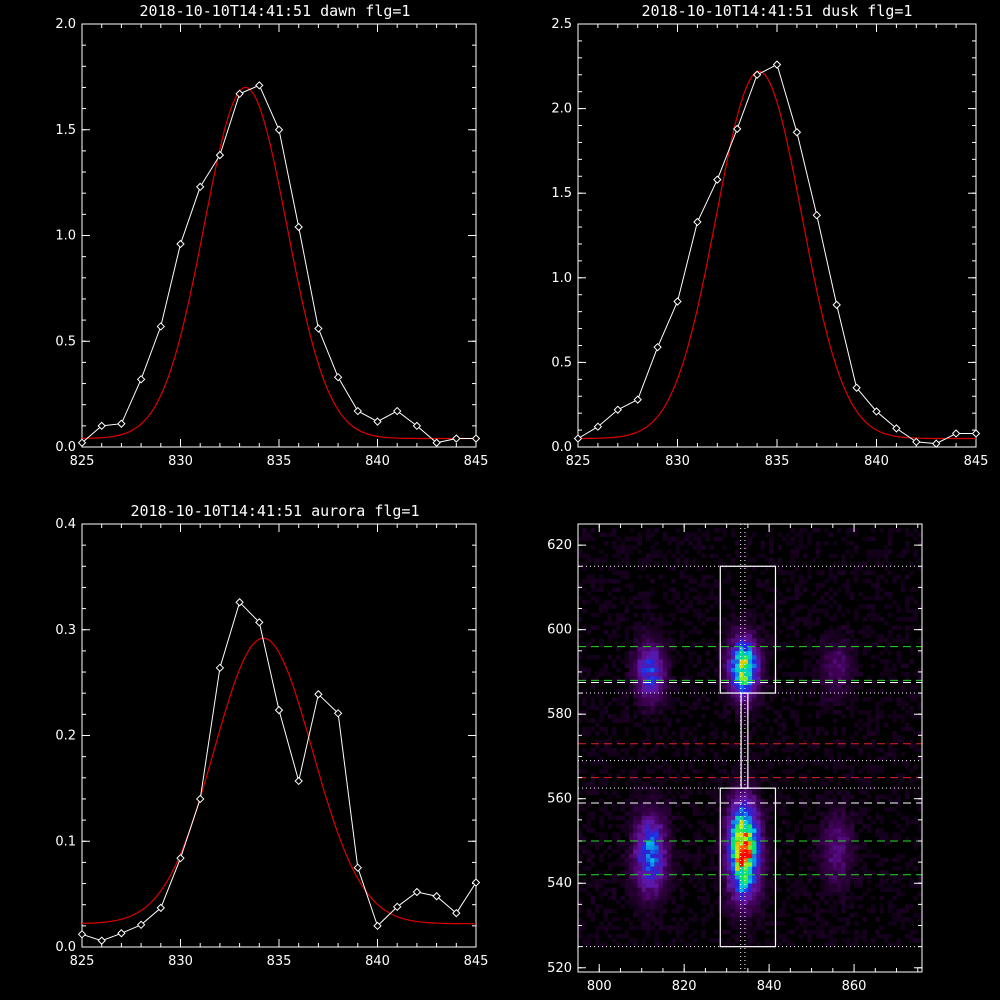 The width and height of the screenshot is (1000, 1000). What do you see at coordinates (318, 328) in the screenshot?
I see `dawn-data-point` at bounding box center [318, 328].